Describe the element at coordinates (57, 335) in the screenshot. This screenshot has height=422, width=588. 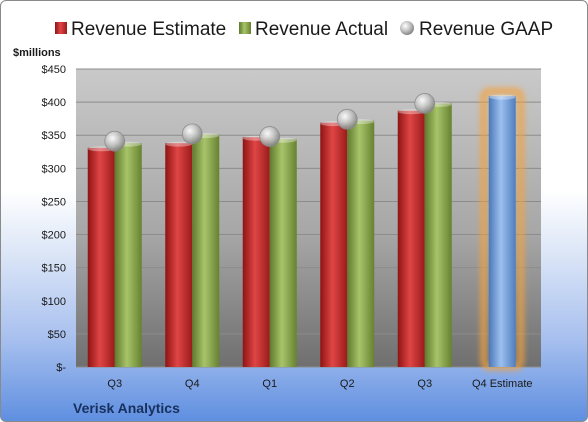
I see `y-tick-label: $50` at that location.